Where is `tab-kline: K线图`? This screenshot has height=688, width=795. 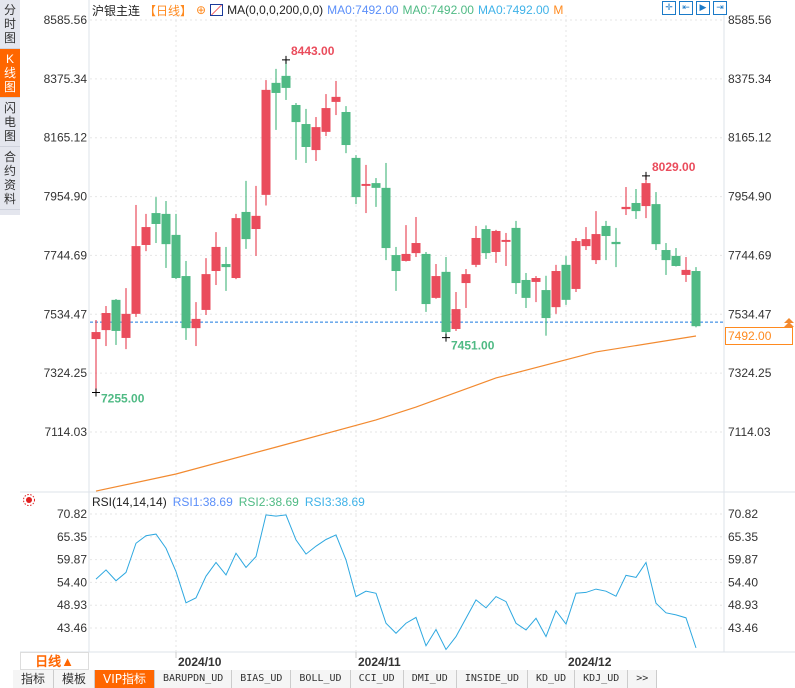
tab-kline: K线图 is located at coordinates (10, 73).